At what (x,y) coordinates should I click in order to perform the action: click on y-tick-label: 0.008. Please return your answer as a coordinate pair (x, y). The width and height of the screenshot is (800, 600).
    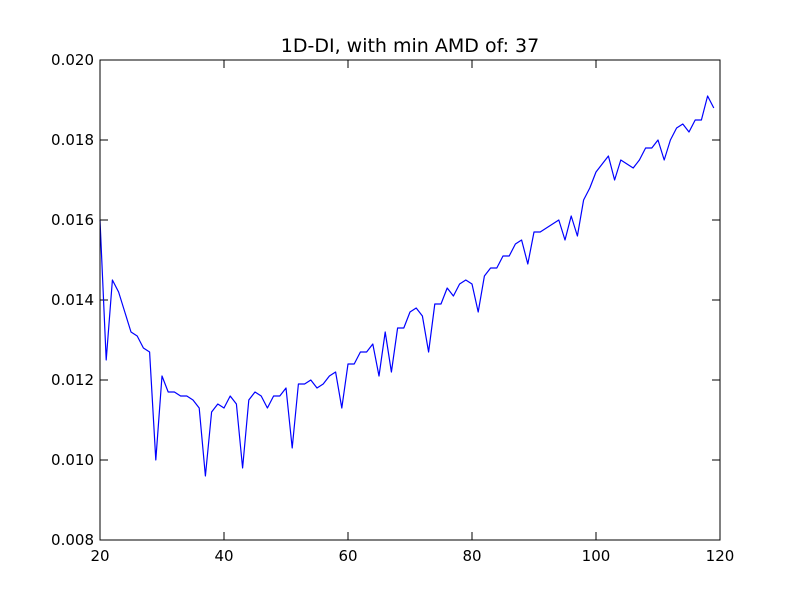
    Looking at the image, I should click on (72, 540).